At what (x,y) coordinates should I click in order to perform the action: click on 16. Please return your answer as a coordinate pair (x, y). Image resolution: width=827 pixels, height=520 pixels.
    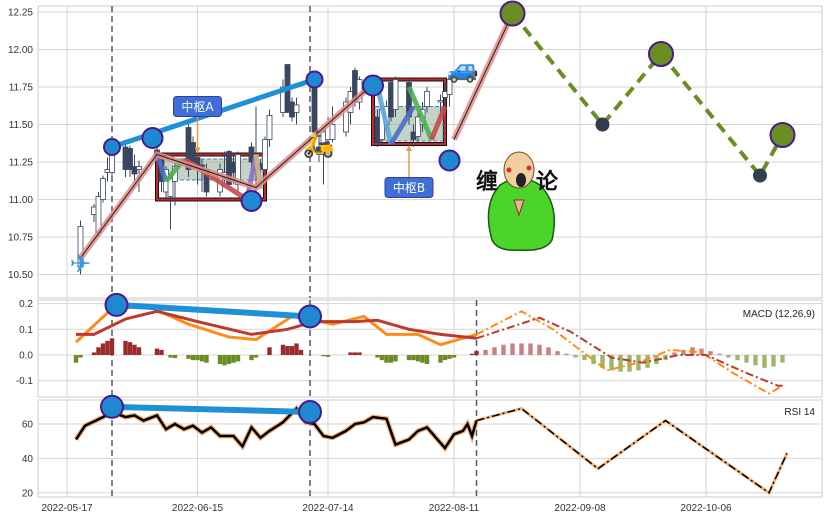
    Looking at the image, I should click on (116, 304).